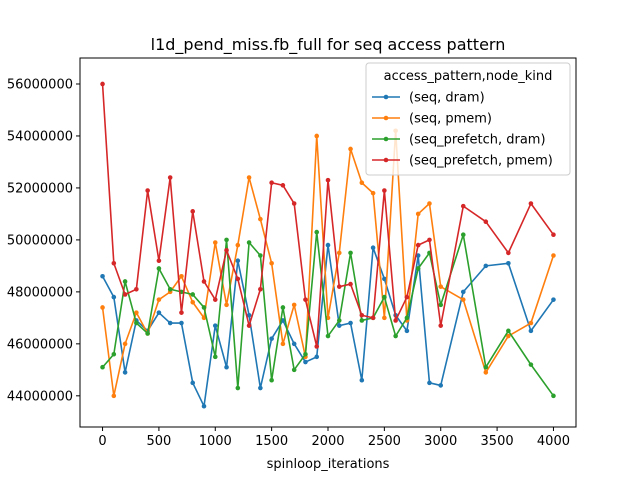  What do you see at coordinates (481, 161) in the screenshot?
I see `legend-entry-label: (seq_prefetch, pmem)` at bounding box center [481, 161].